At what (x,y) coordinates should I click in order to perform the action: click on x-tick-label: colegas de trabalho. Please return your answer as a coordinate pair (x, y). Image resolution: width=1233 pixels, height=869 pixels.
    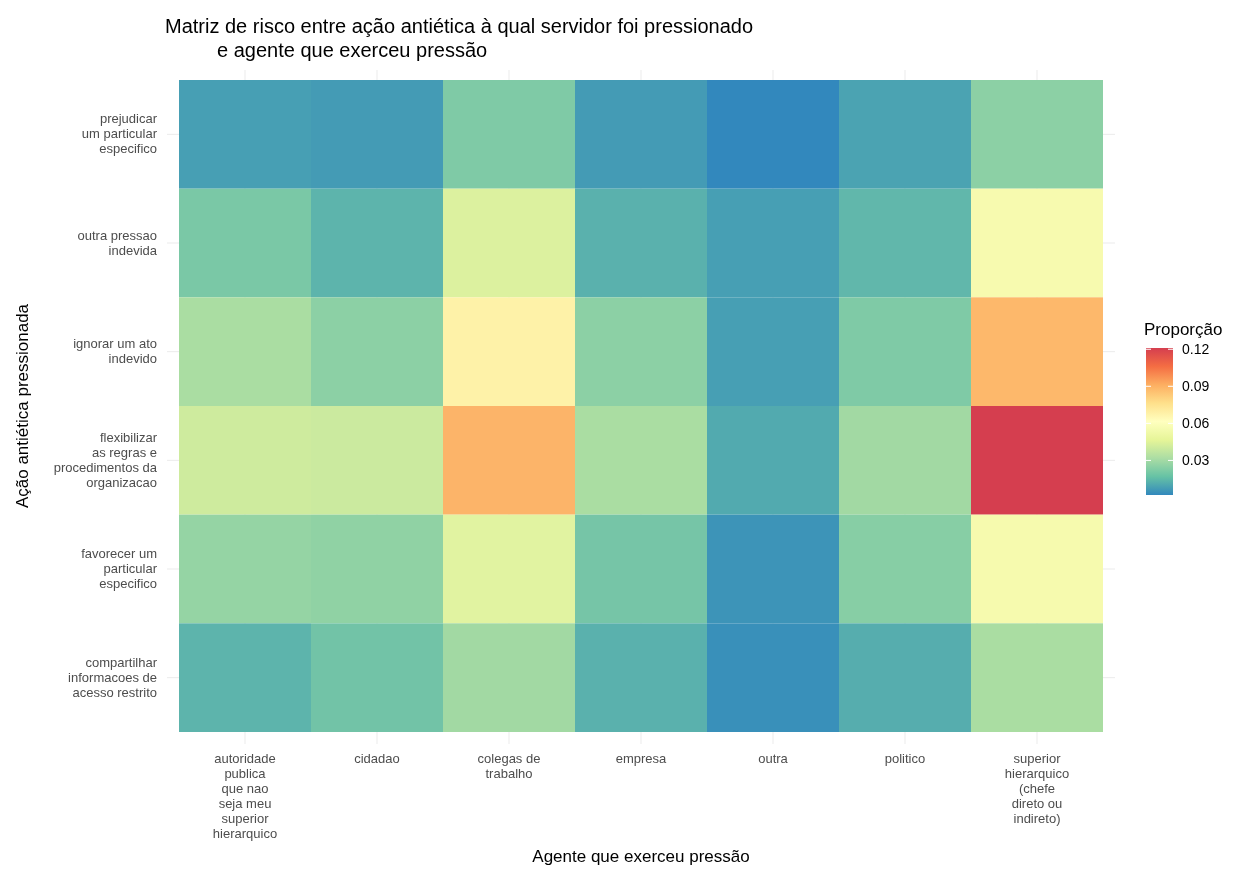
    Looking at the image, I should click on (509, 766).